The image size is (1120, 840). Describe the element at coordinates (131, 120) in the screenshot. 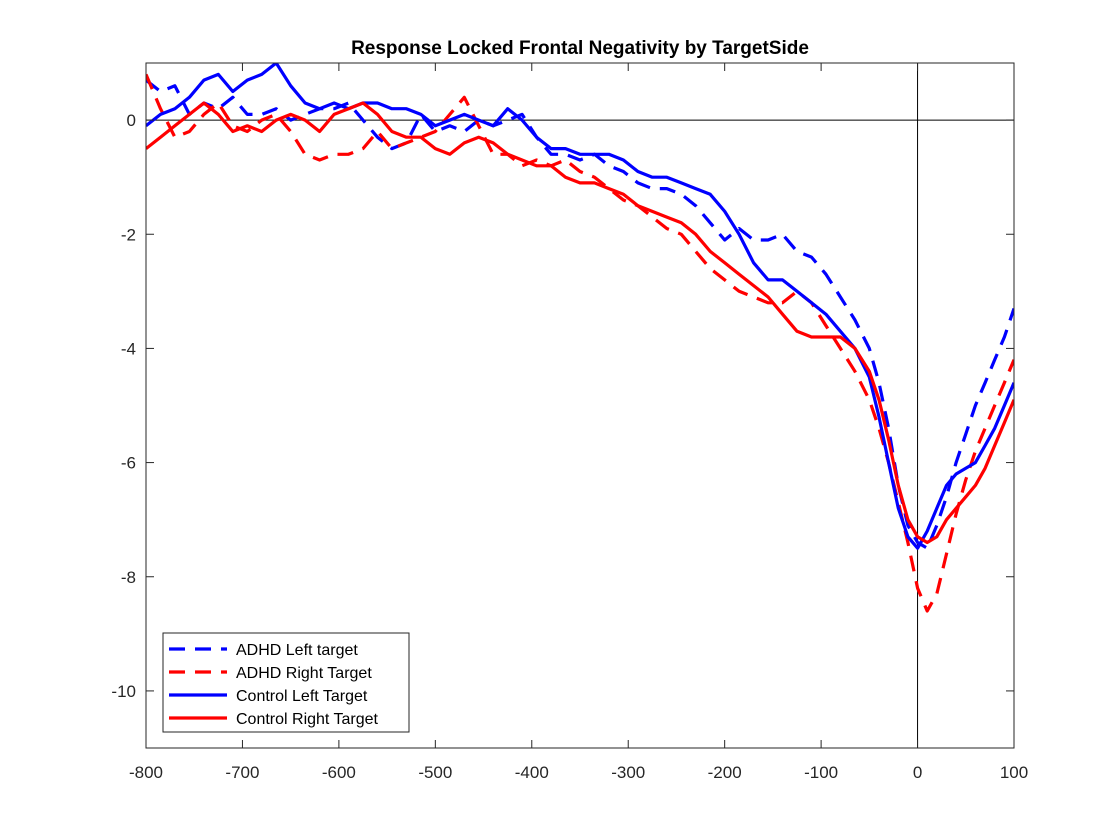

I see `y-tick-label: 0` at that location.